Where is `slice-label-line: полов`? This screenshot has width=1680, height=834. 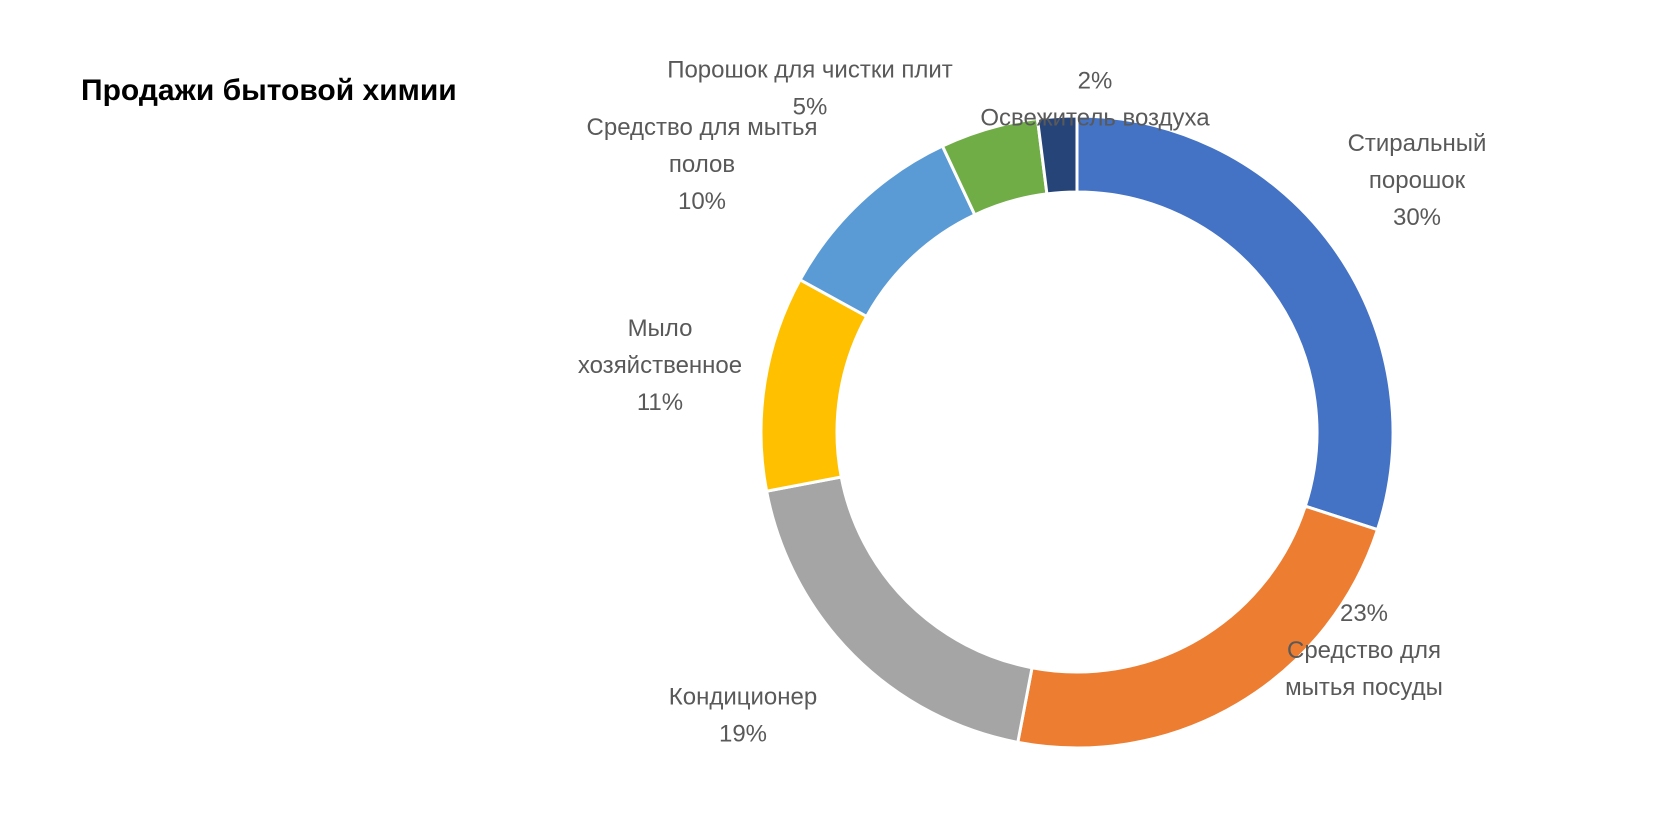
slice-label-line: полов is located at coordinates (702, 164).